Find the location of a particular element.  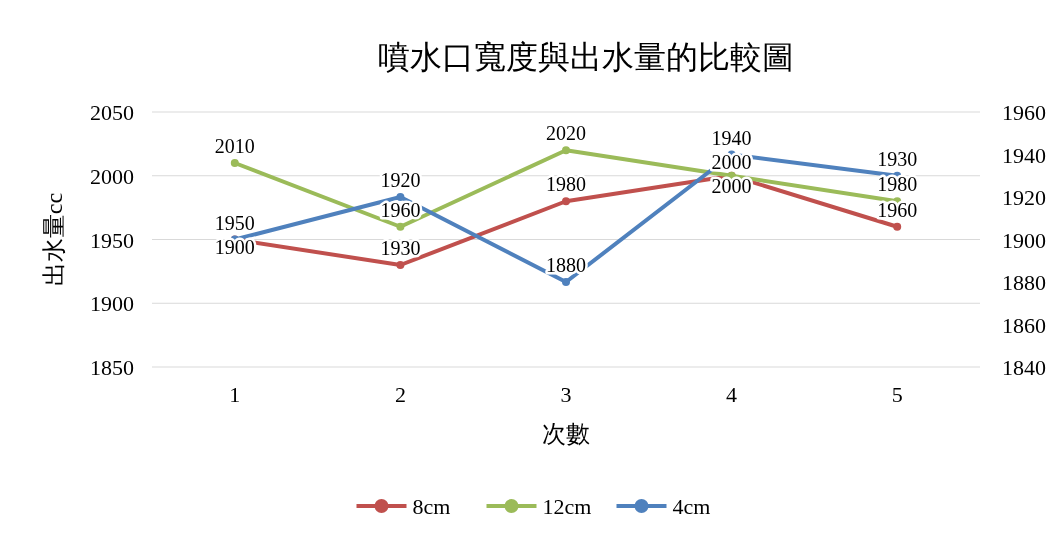

legend-label: 4cm is located at coordinates (691, 506).